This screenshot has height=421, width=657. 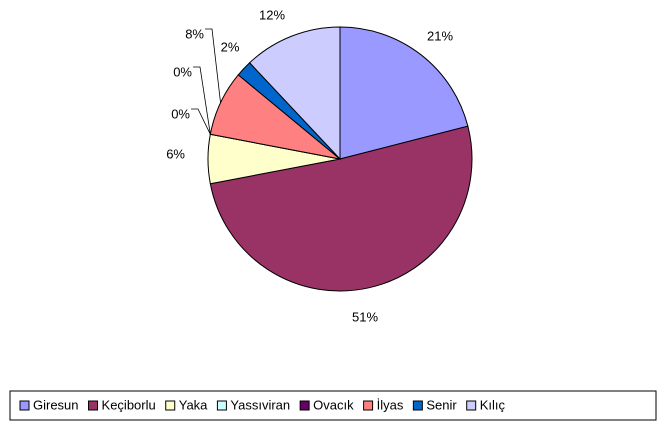 I want to click on legend-box, so click(x=333, y=405).